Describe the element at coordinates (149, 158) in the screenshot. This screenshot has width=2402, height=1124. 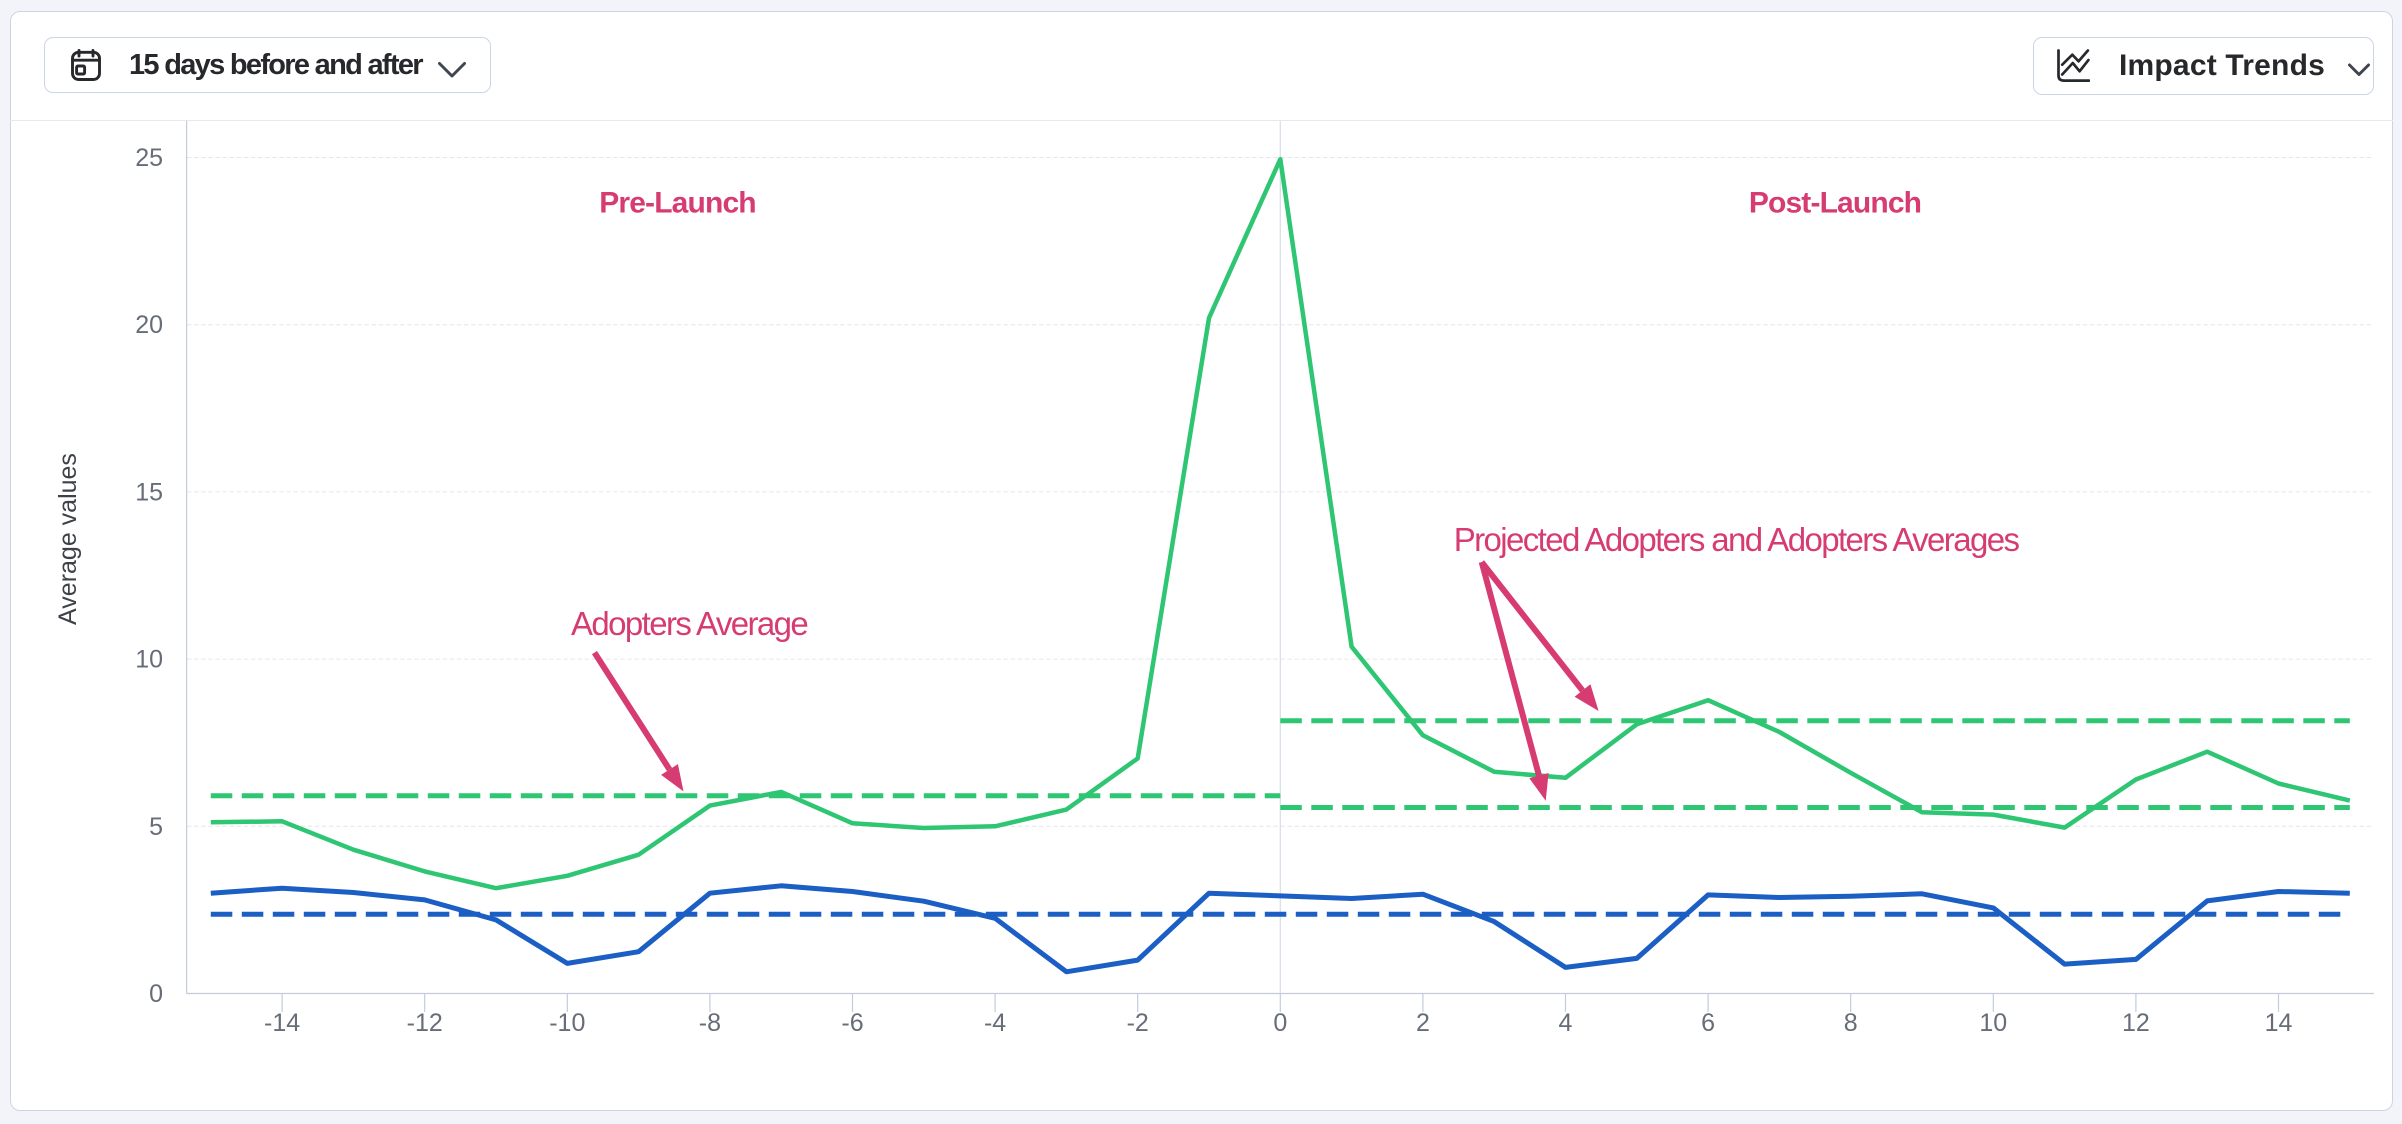
I see `svg-text: 25` at that location.